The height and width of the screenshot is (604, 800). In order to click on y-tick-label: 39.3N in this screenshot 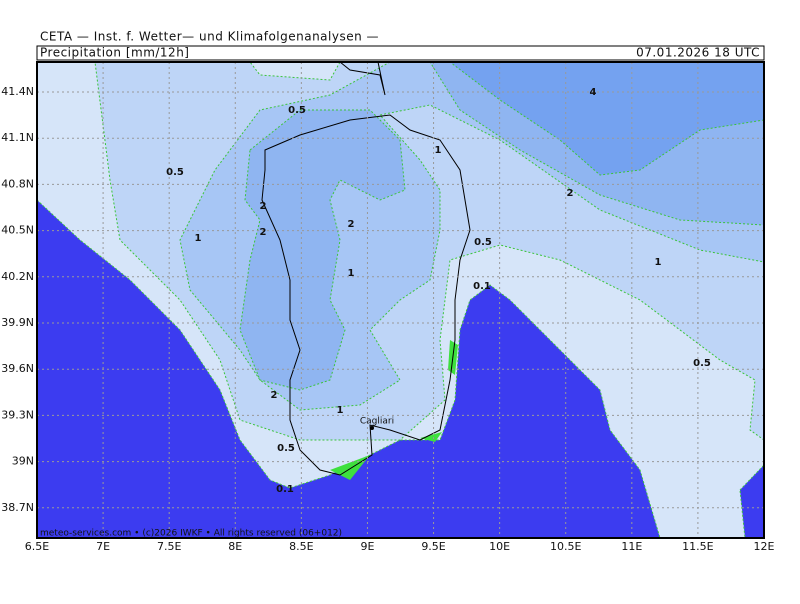, I will do `click(17, 414)`.